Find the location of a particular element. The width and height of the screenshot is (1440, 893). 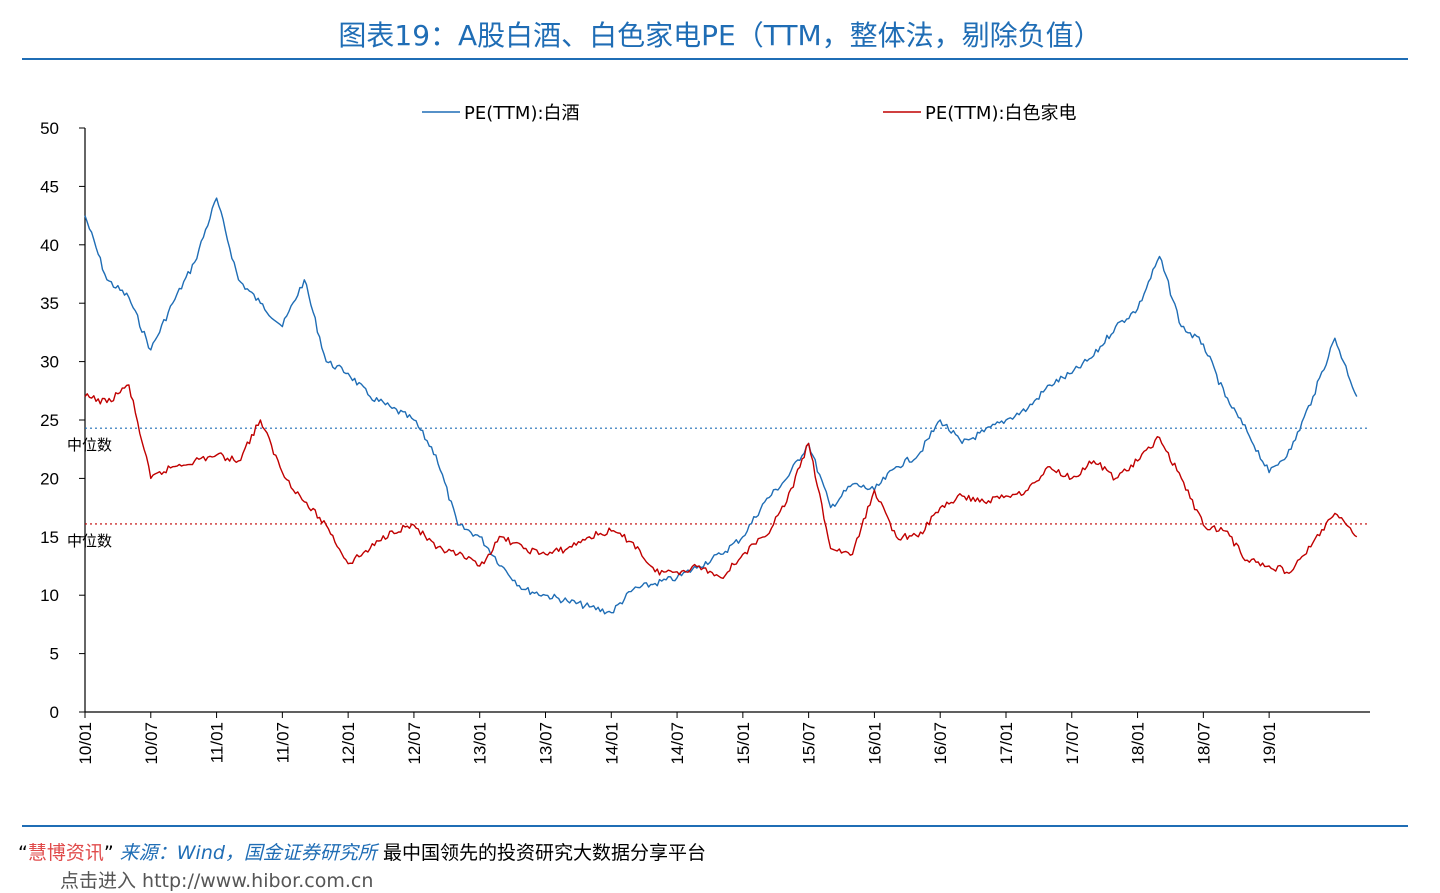

footer-divider is located at coordinates (715, 826).